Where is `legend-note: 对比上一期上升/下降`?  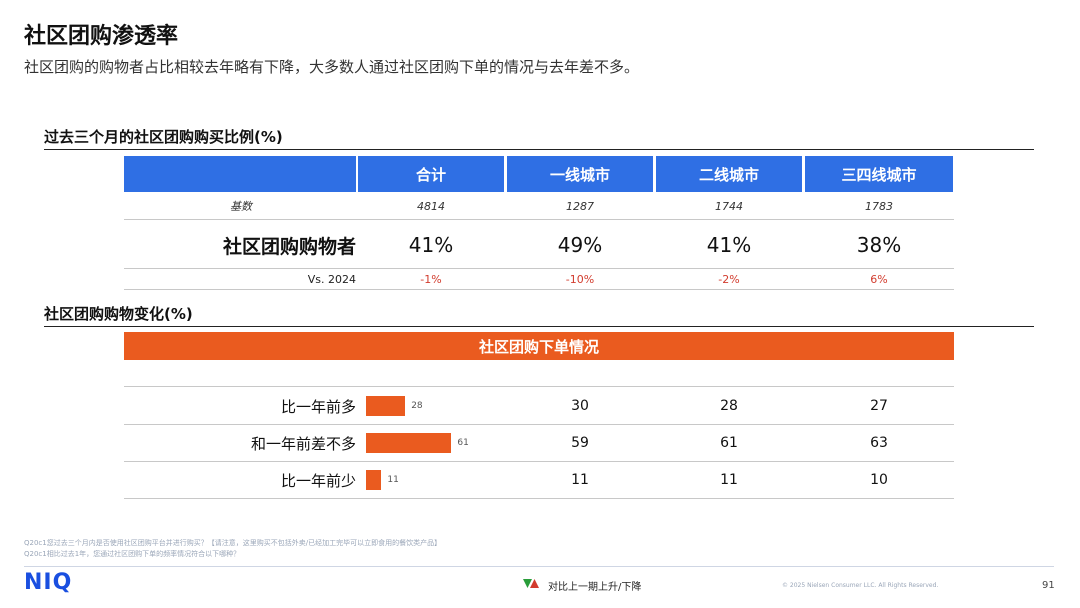 legend-note: 对比上一期上升/下降 is located at coordinates (595, 587).